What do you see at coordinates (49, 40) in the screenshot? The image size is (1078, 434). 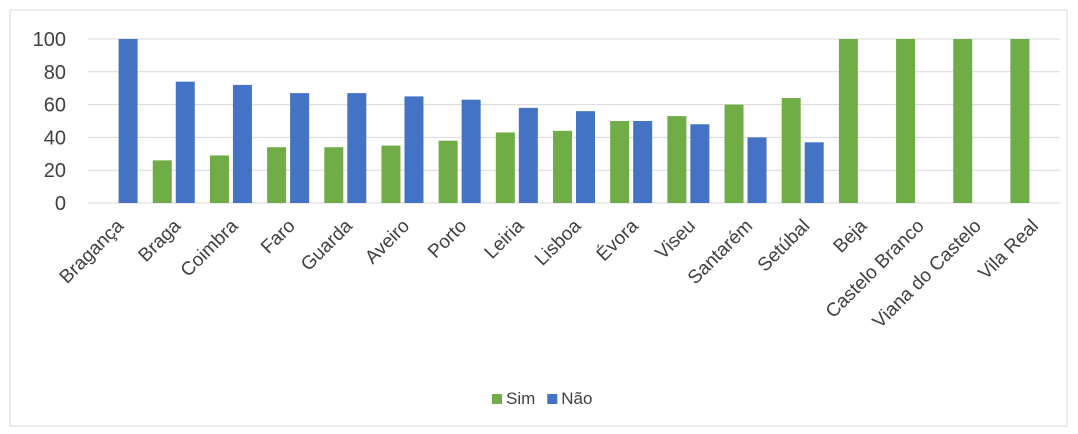 I see `y-tick-label: 100` at bounding box center [49, 40].